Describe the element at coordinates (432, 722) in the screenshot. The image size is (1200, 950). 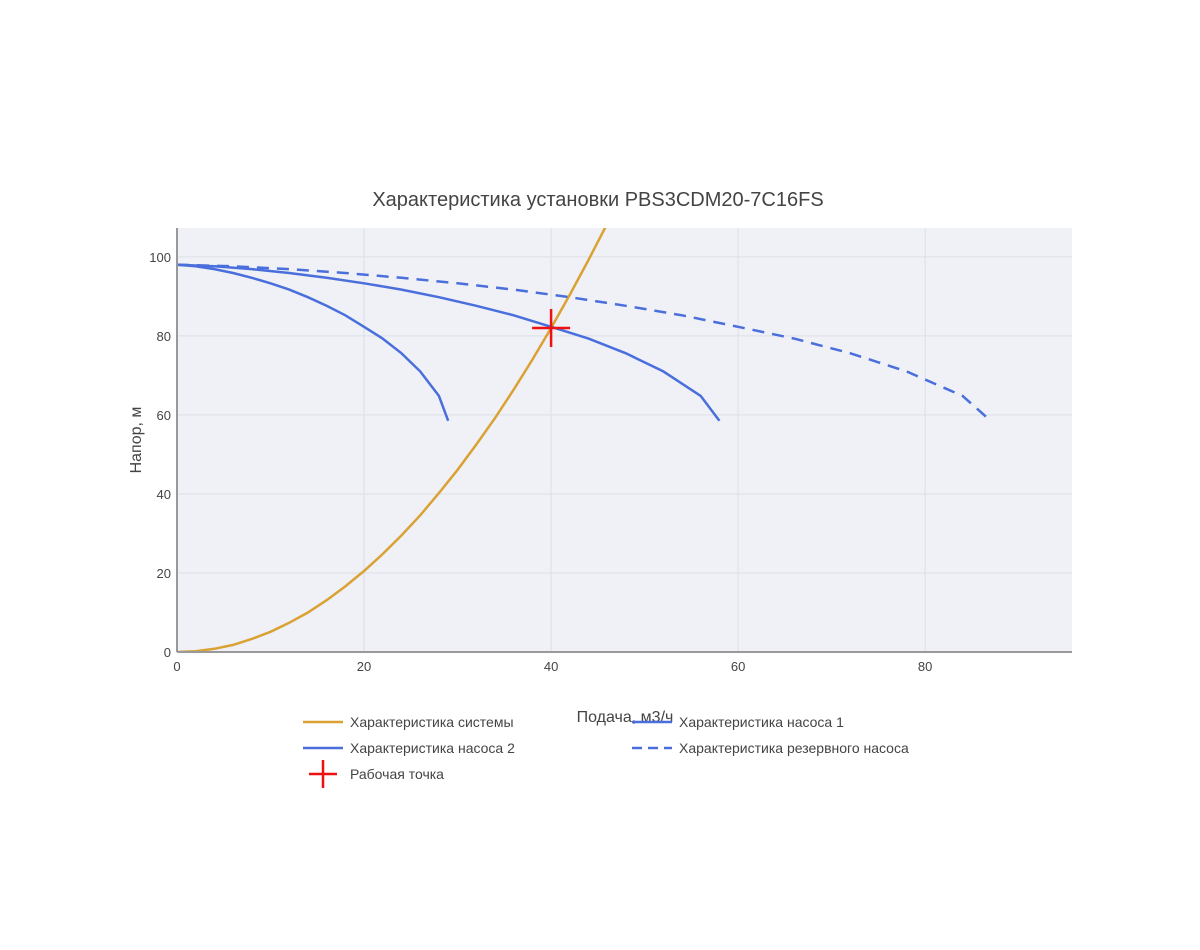
I see `legend-label-system: Характеристика системы` at that location.